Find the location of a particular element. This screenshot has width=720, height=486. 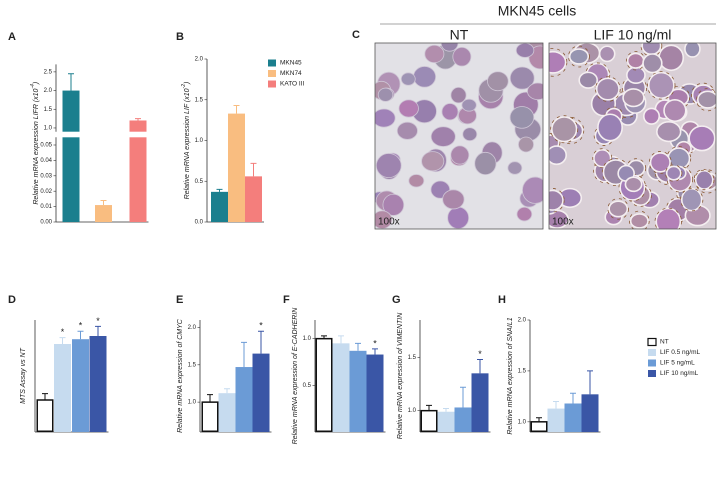

y-axis-label-text: MTS Assay vs NT is located at coordinates (23, 375).